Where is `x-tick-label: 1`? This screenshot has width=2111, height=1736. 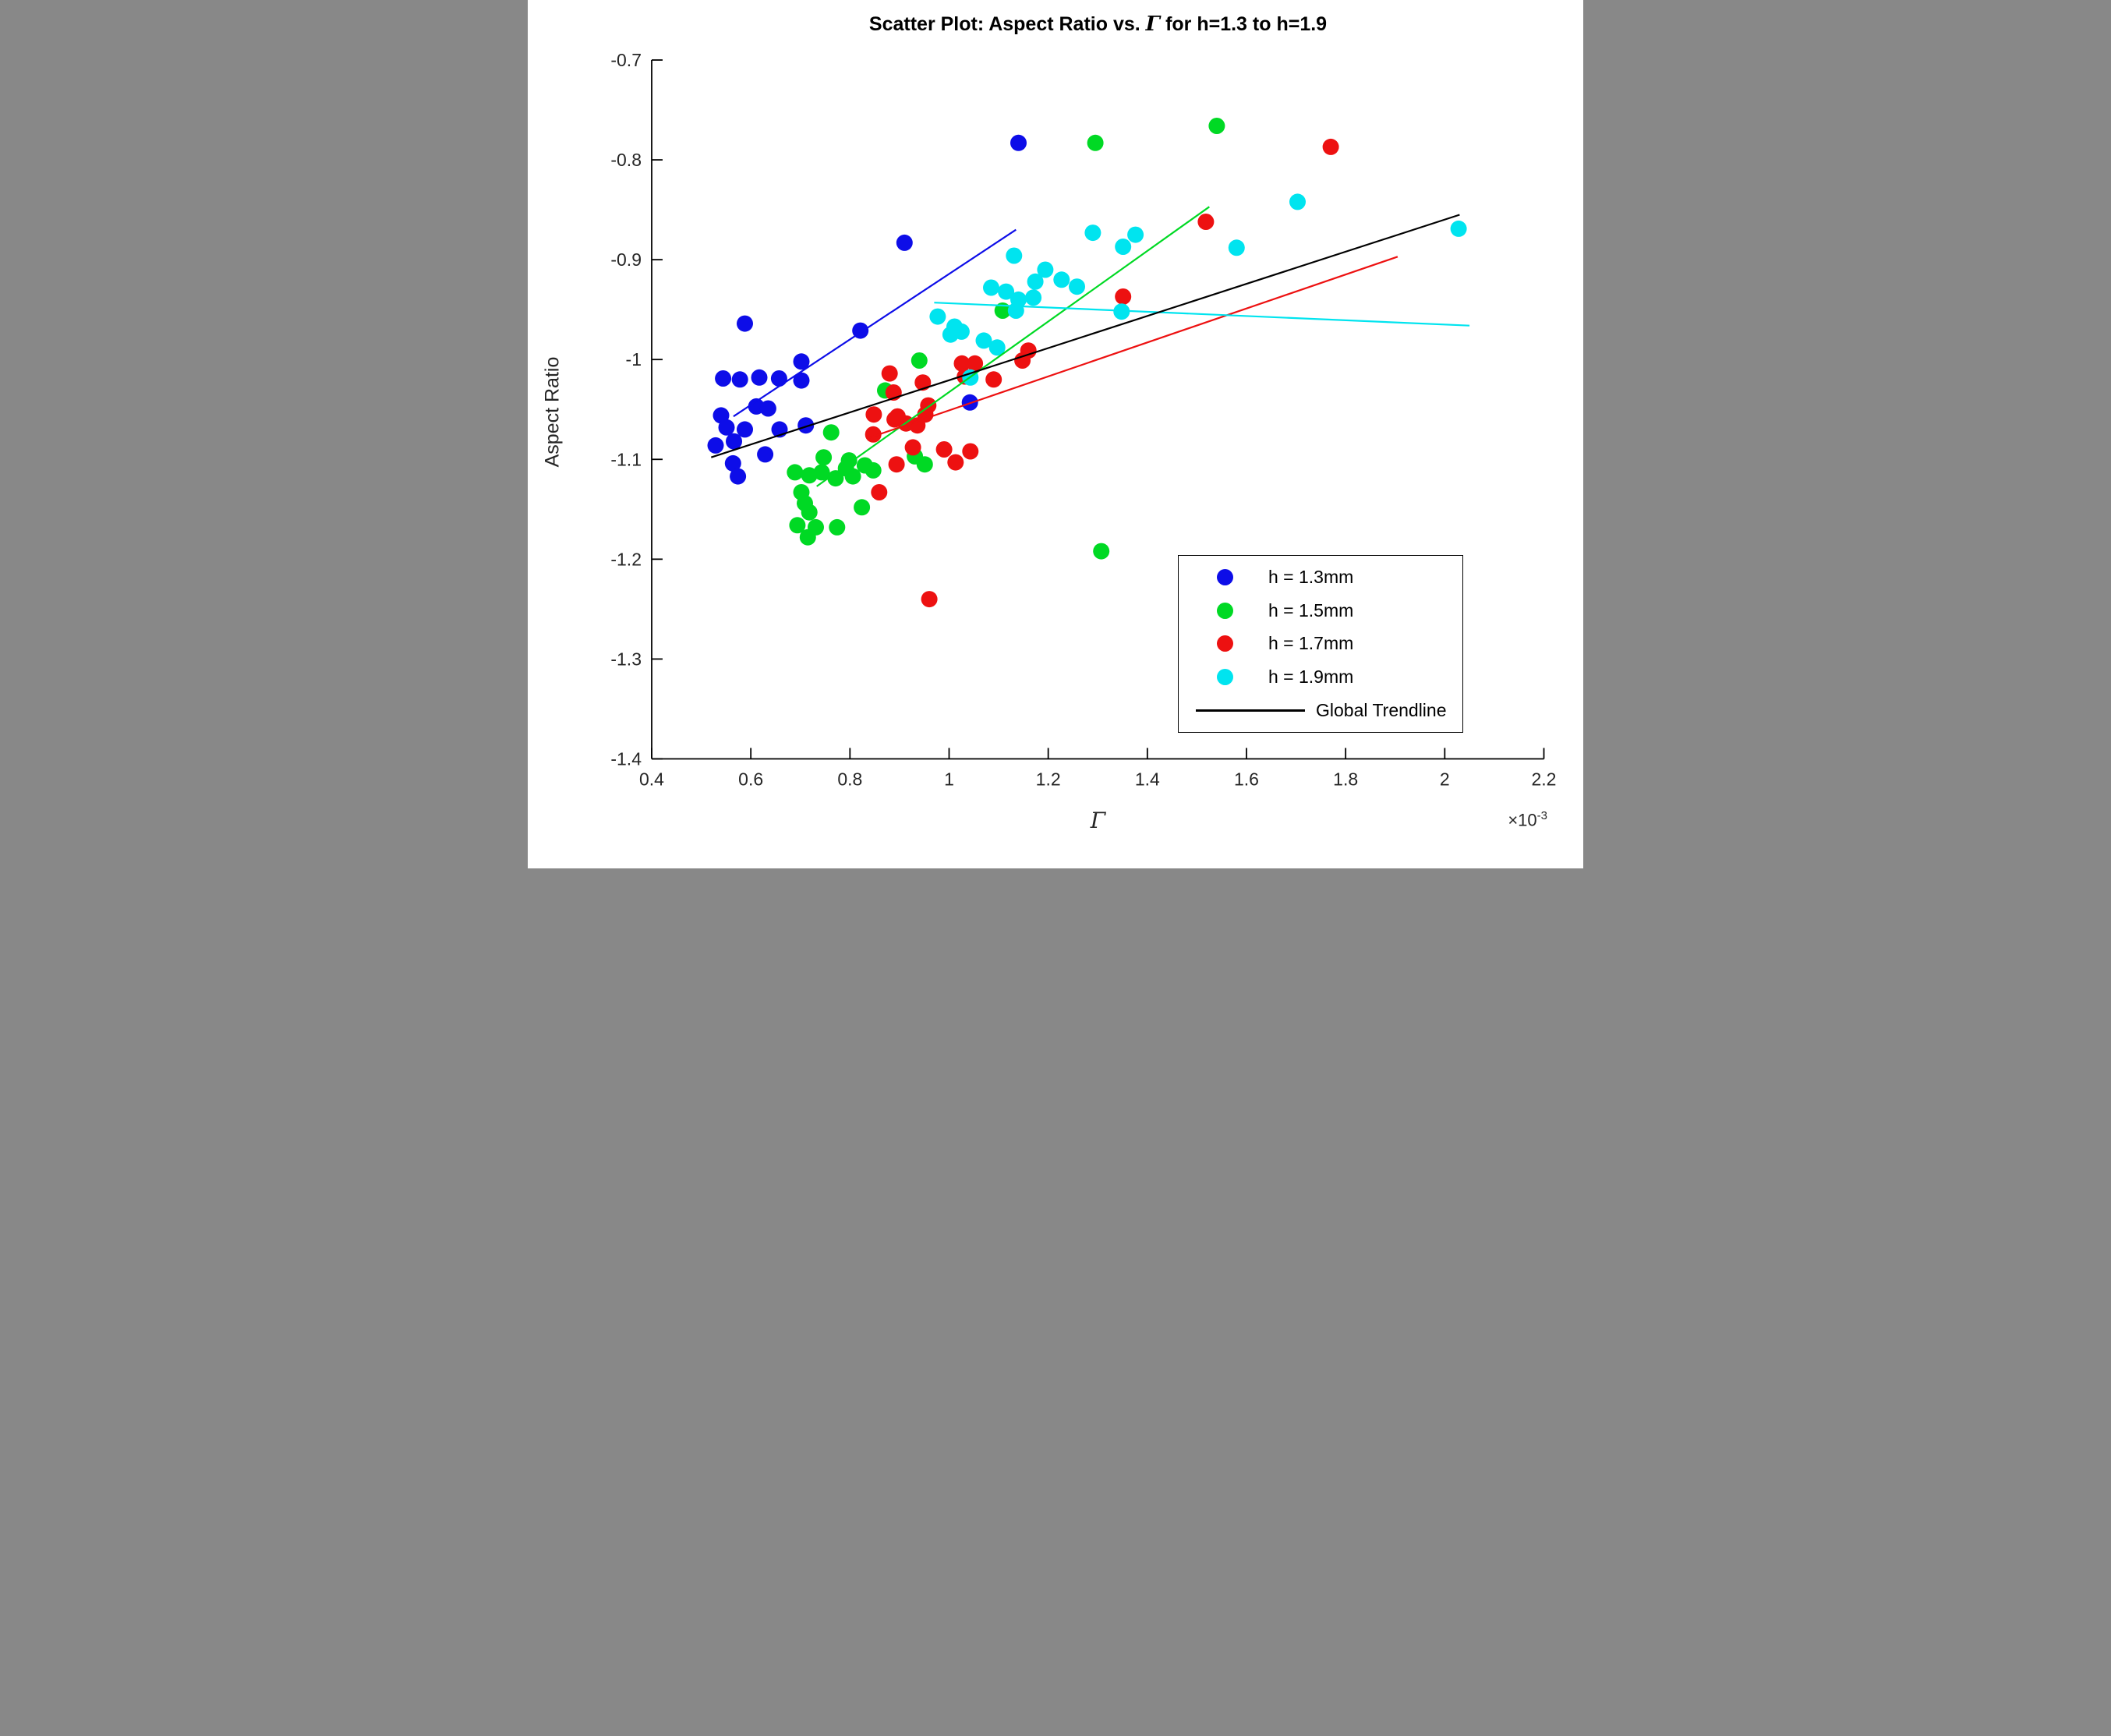
x-tick-label: 1 is located at coordinates (949, 779).